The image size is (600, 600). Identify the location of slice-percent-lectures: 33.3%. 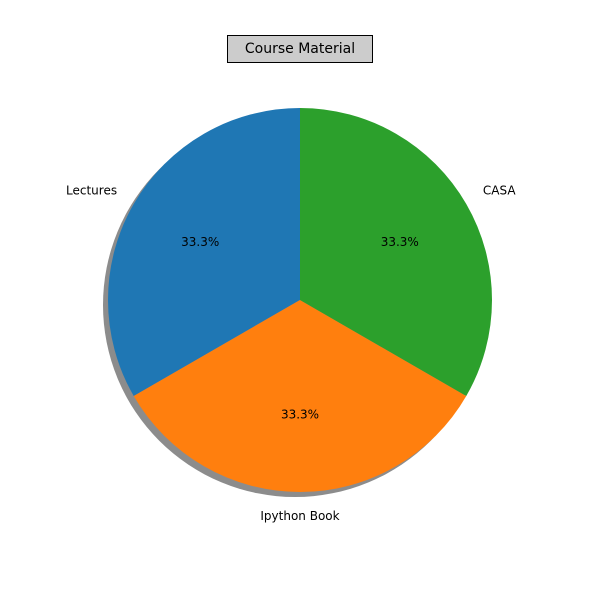
(200, 242).